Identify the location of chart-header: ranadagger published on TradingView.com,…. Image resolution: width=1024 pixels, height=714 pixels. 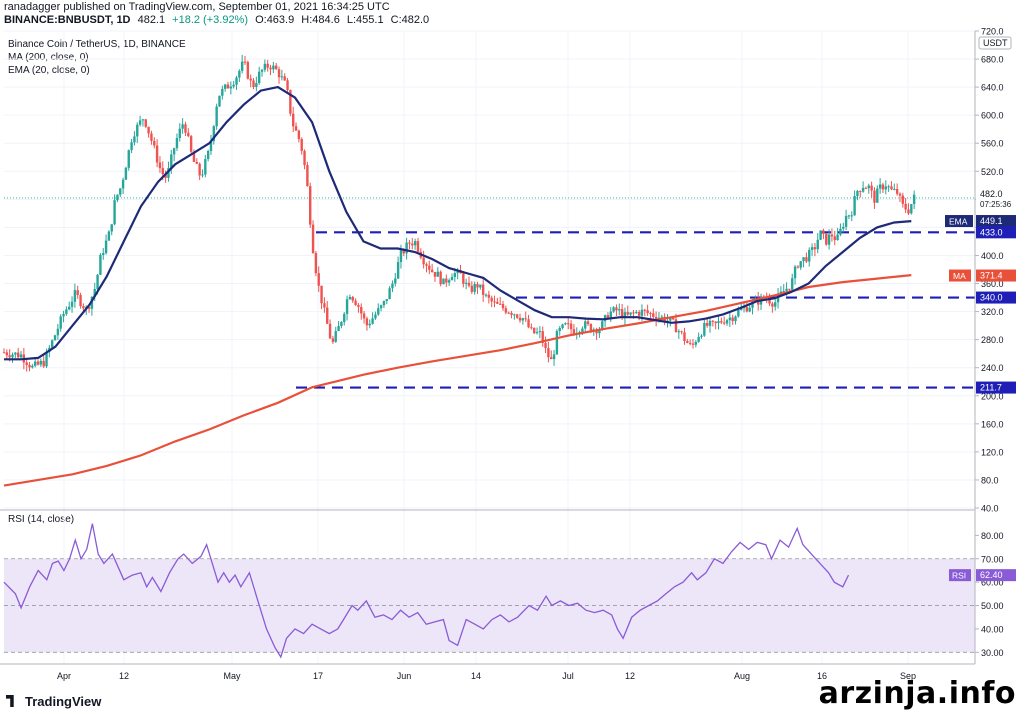
(512, 14).